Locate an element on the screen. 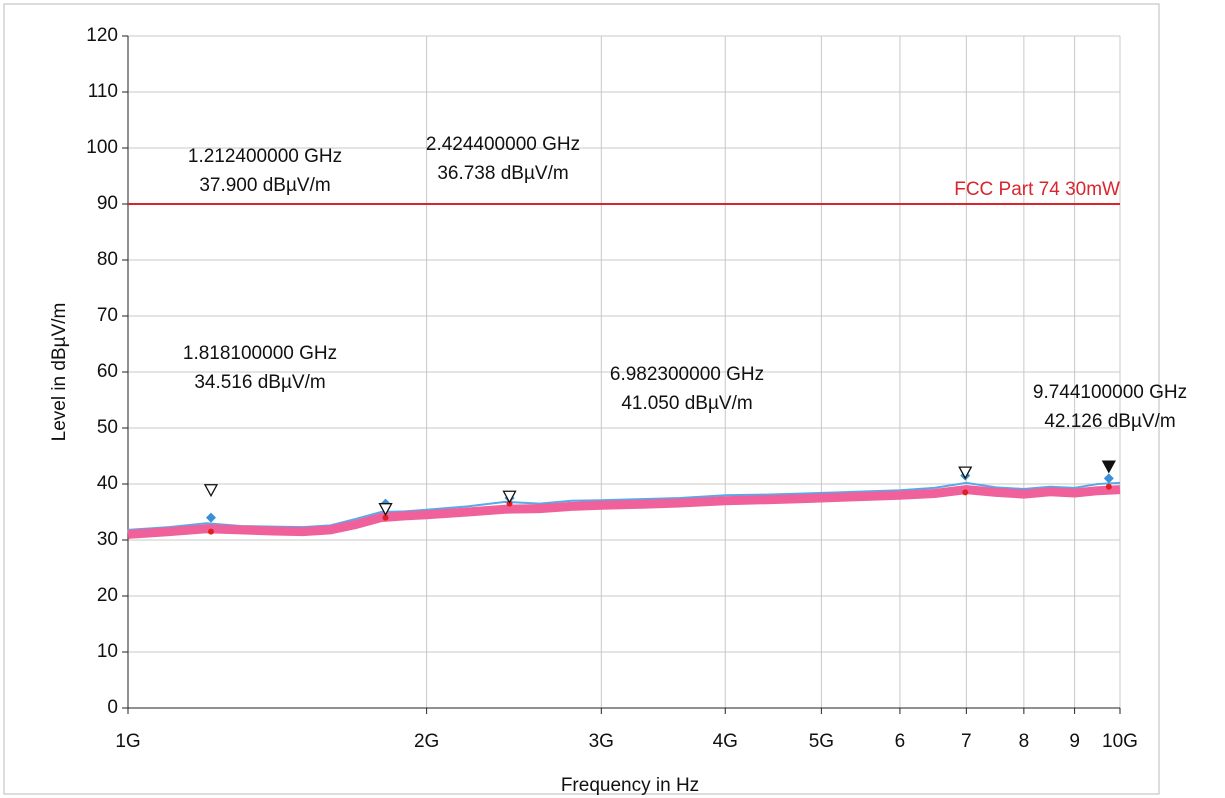  x-axis-label: Frequency in Hz is located at coordinates (630, 785).